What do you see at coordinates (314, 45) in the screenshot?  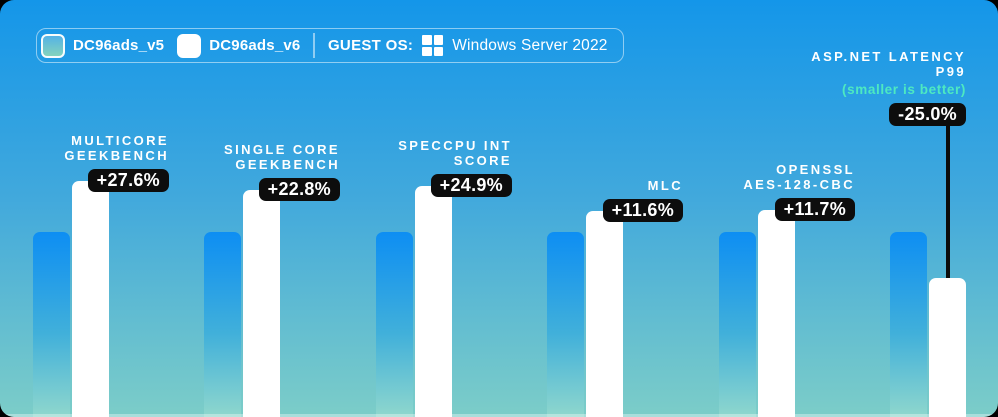 I see `legend-divider` at bounding box center [314, 45].